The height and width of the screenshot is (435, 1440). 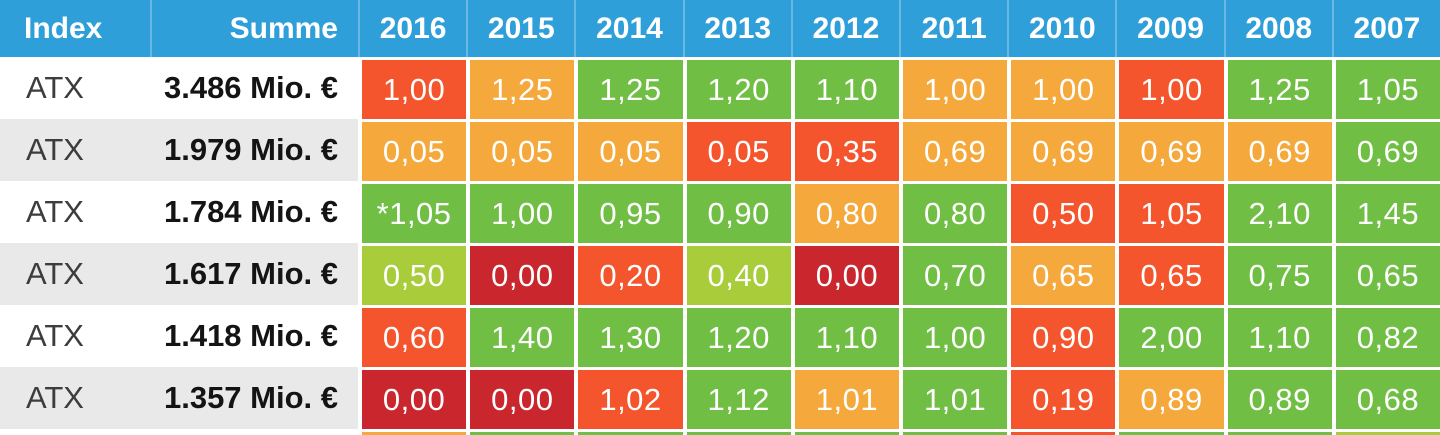 I want to click on value-cell-2009: 0,65, so click(x=1169, y=275).